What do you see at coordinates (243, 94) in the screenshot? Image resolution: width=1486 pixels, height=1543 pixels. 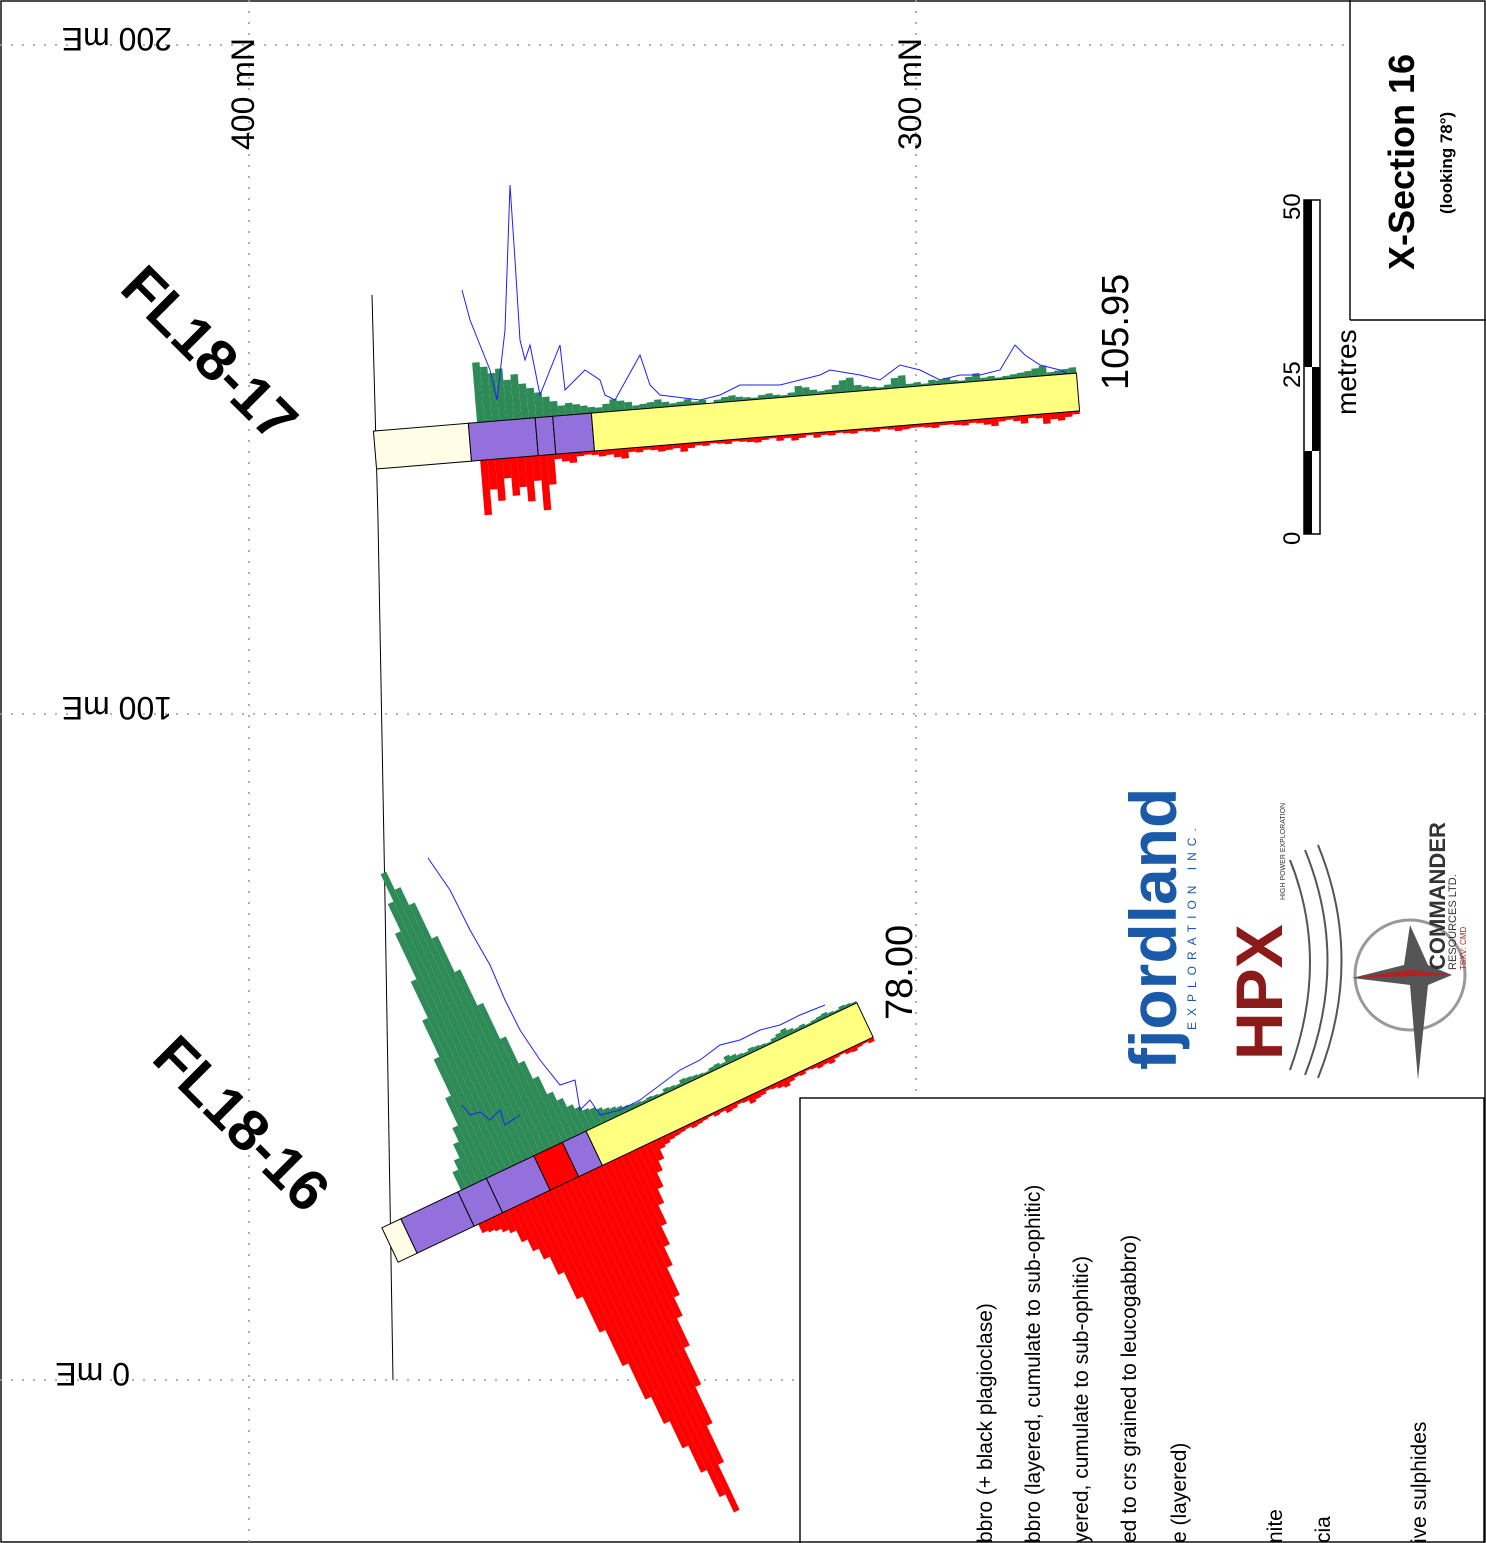 I see `northing-label-400: 400 mN` at bounding box center [243, 94].